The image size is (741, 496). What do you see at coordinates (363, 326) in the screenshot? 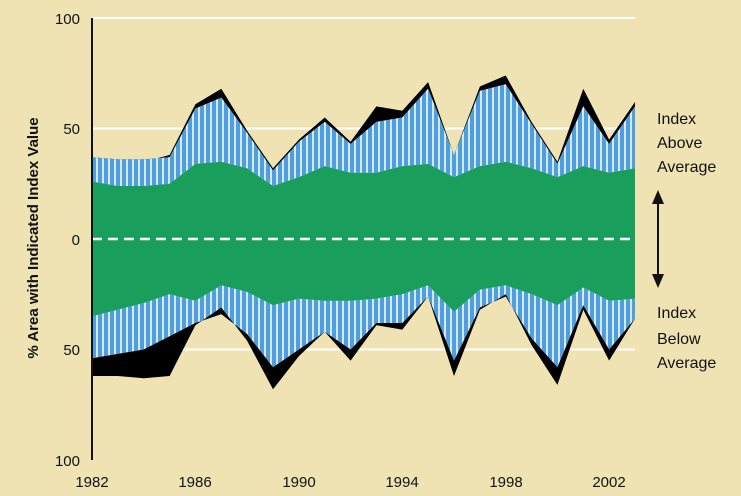
I see `below-band-blue` at bounding box center [363, 326].